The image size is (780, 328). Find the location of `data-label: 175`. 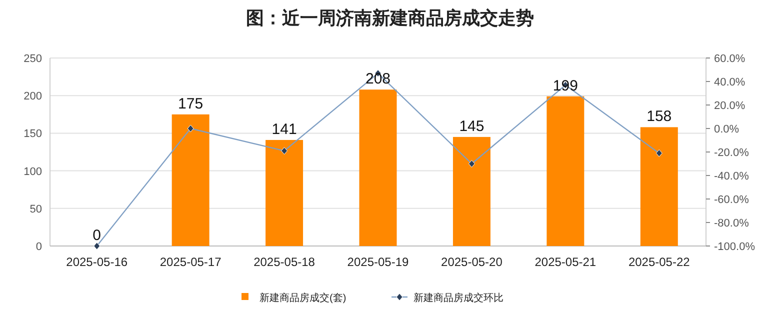

data-label: 175 is located at coordinates (191, 103).